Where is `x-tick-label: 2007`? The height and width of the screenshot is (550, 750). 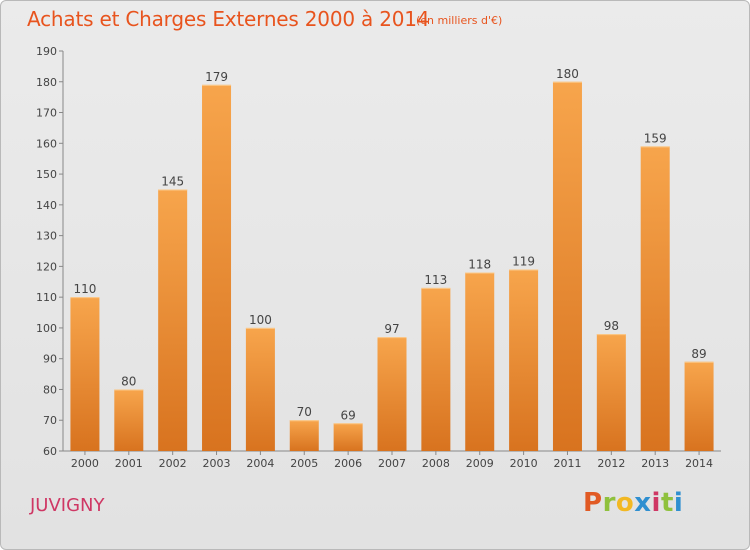 x-tick-label: 2007 is located at coordinates (392, 463).